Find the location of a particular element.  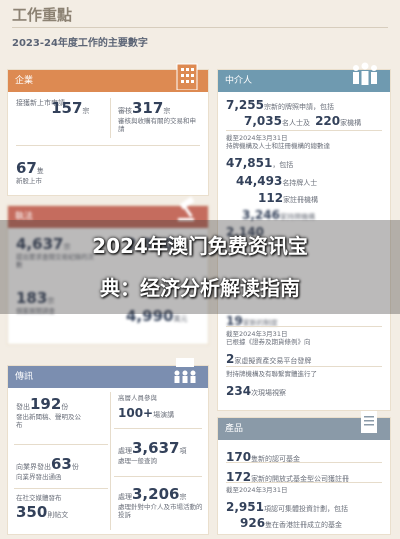

enterprise-reviews: 審核317宗 審核與收購有關的交易和申請 is located at coordinates (157, 116).